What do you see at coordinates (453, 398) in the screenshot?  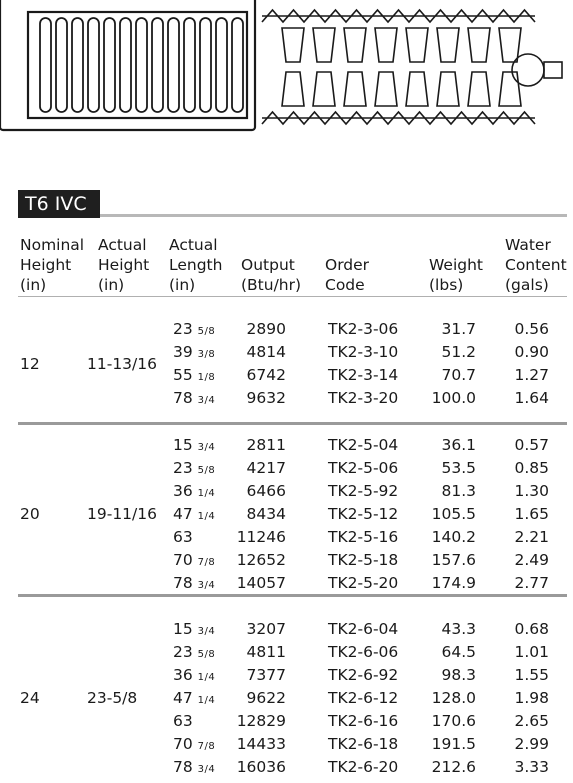 I see `weight-cell: 100.0` at bounding box center [453, 398].